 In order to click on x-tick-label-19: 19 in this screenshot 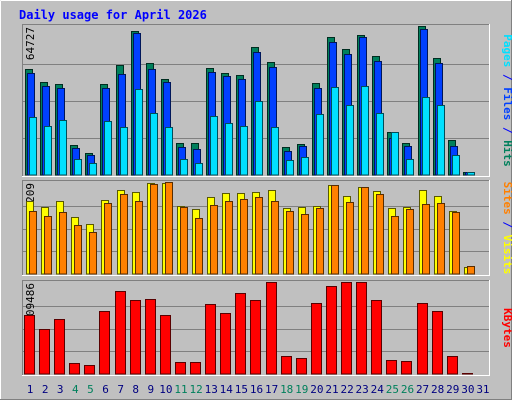, I will do `click(301, 389)`.